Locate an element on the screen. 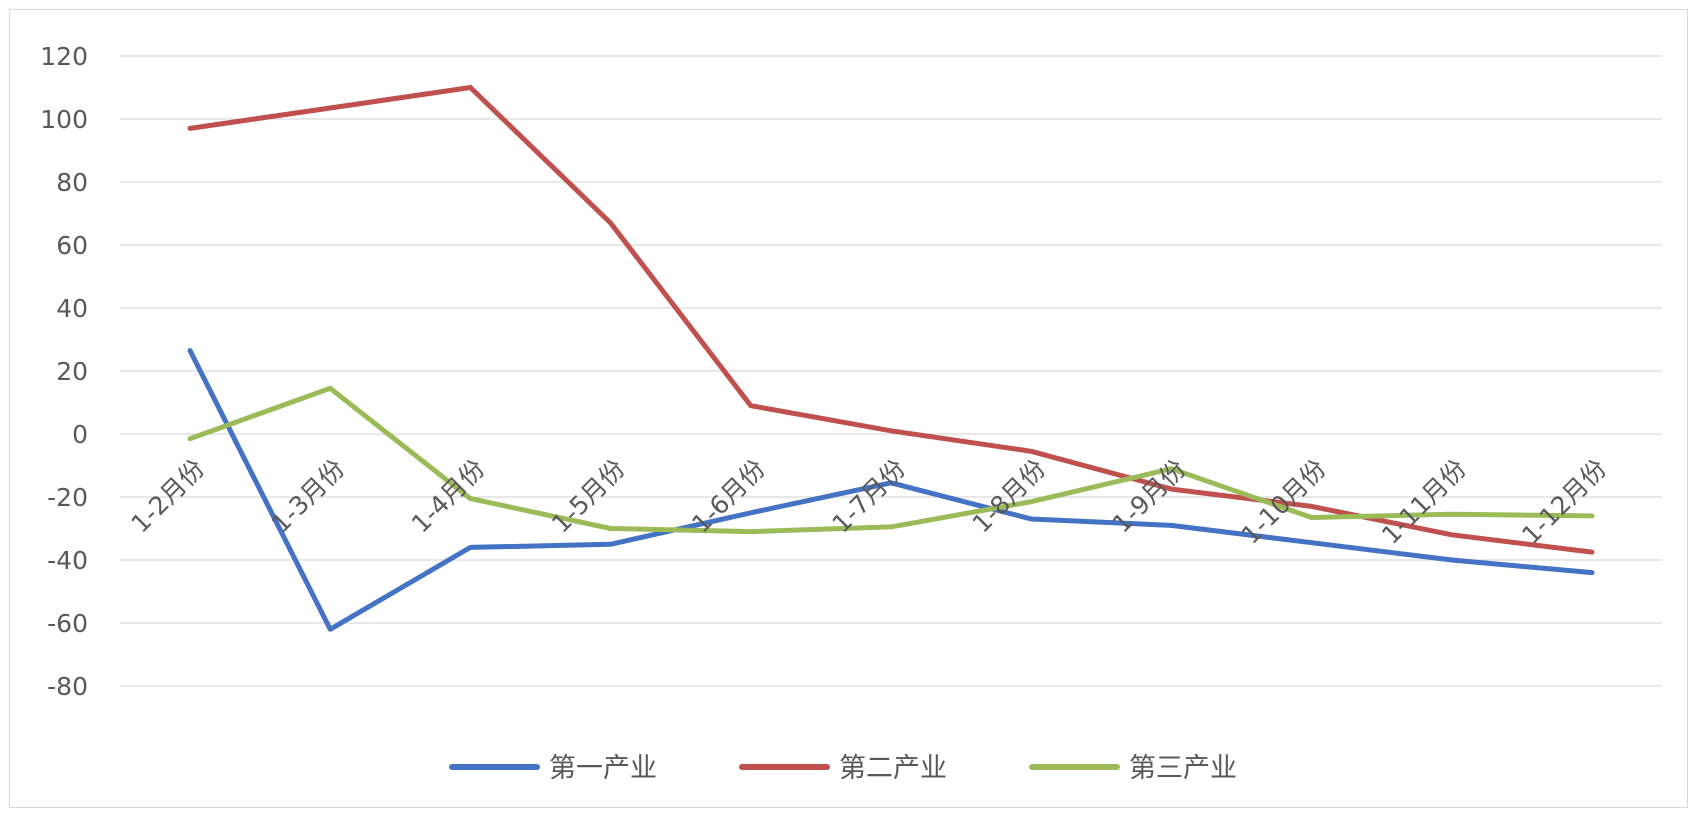  y-tick-label: 80 is located at coordinates (72, 182).